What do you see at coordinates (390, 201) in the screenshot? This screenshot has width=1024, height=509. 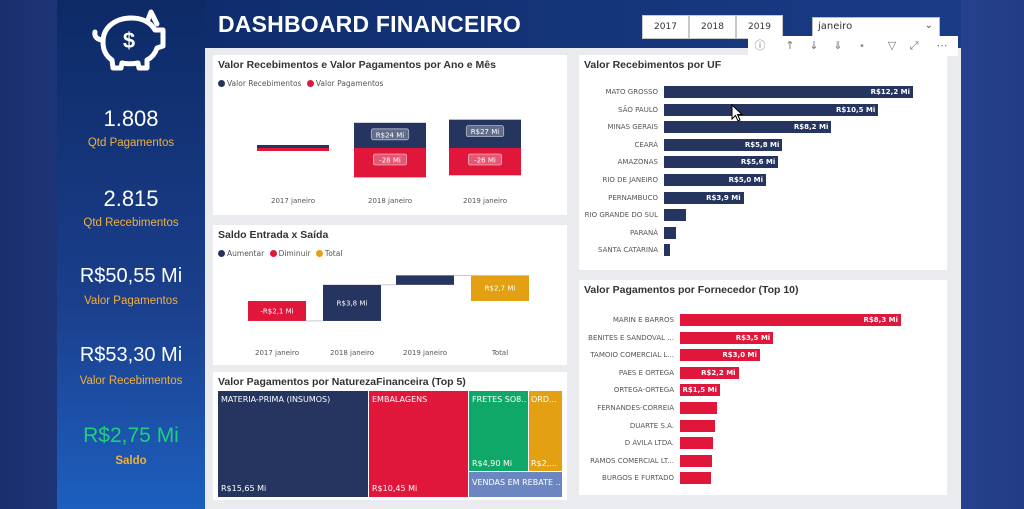 I see `chart1-xtick-1: 2018 janeiro` at bounding box center [390, 201].